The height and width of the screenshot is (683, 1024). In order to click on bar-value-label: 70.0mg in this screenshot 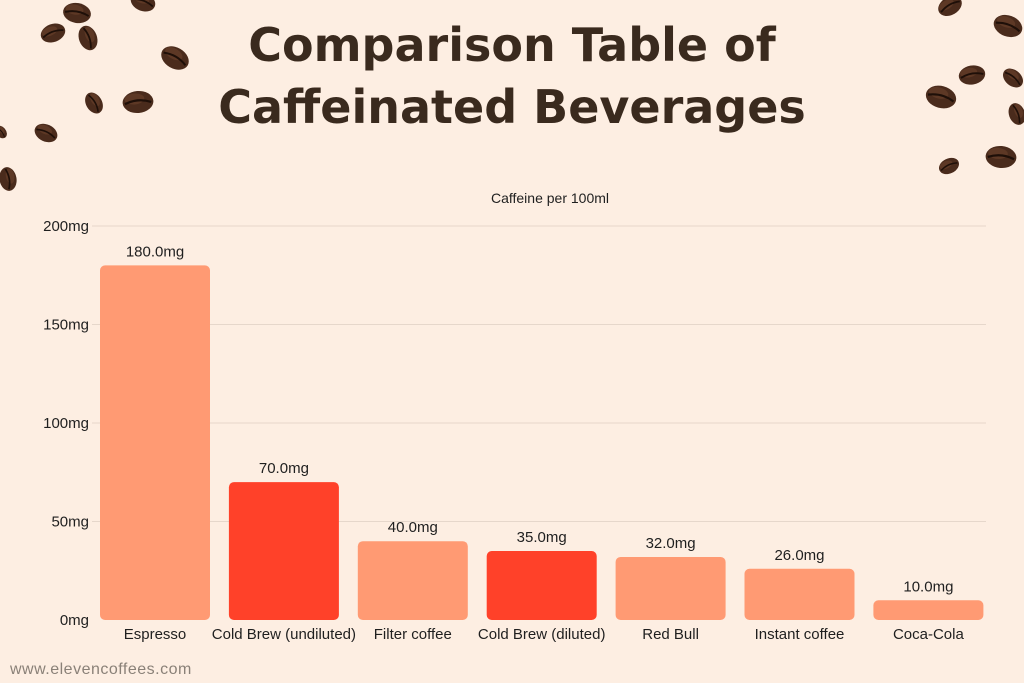, I will do `click(284, 468)`.